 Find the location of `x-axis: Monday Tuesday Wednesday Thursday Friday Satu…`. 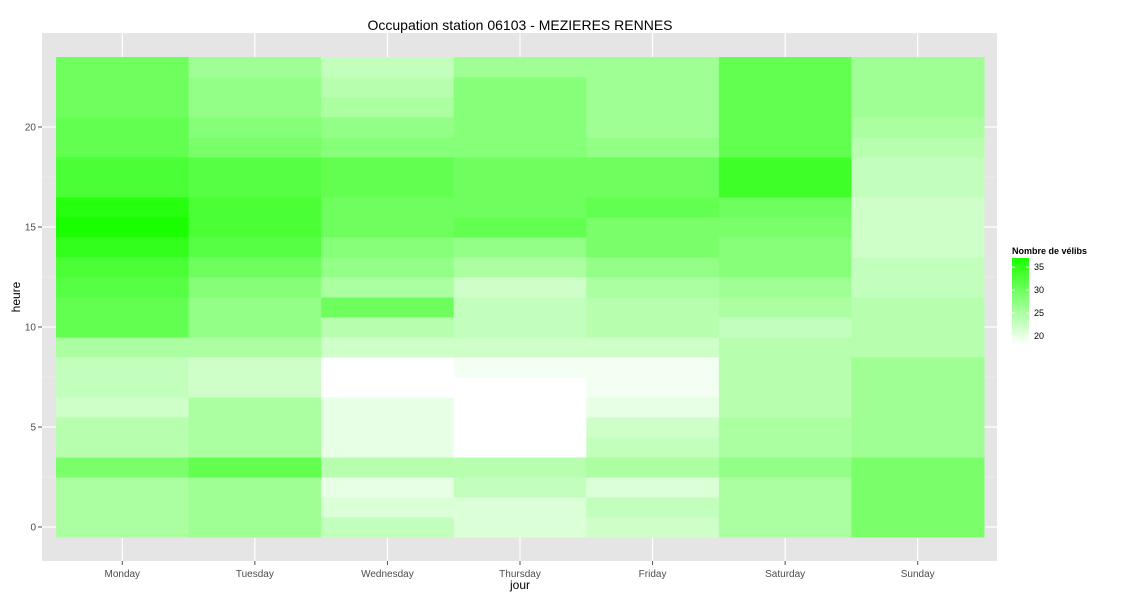

x-axis: Monday Tuesday Wednesday Thursday Friday Satu… is located at coordinates (519, 570).